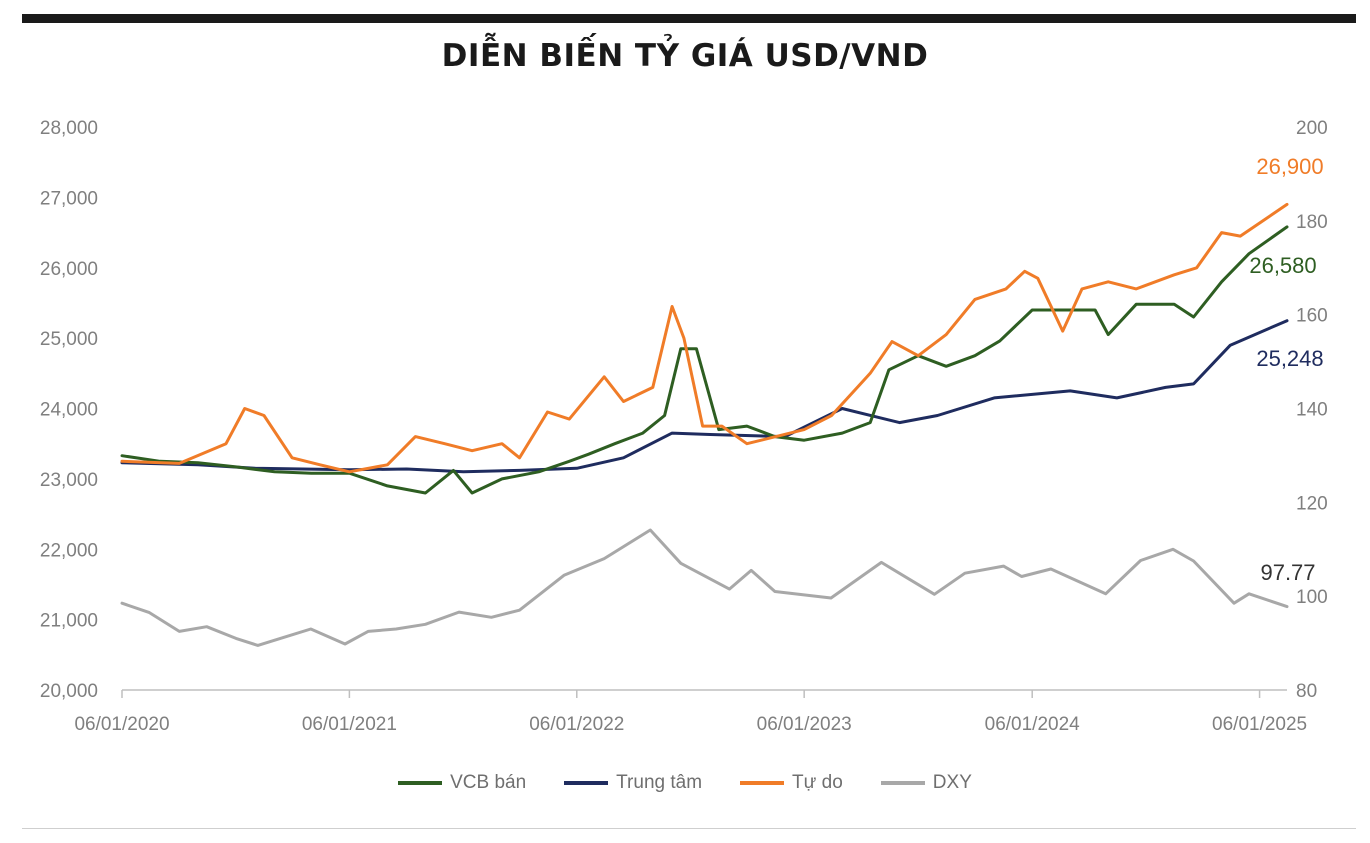  What do you see at coordinates (817, 782) in the screenshot?
I see `legend-label: Tự do` at bounding box center [817, 782].